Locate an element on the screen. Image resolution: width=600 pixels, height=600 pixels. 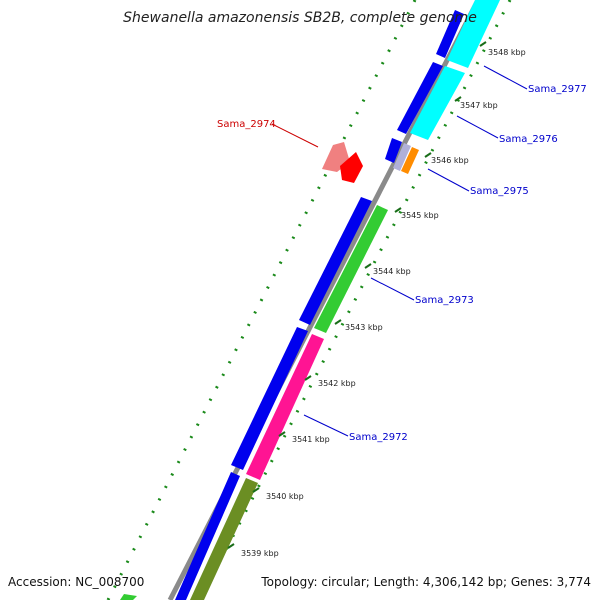
tick-label: 3540 kbp is located at coordinates (285, 496).